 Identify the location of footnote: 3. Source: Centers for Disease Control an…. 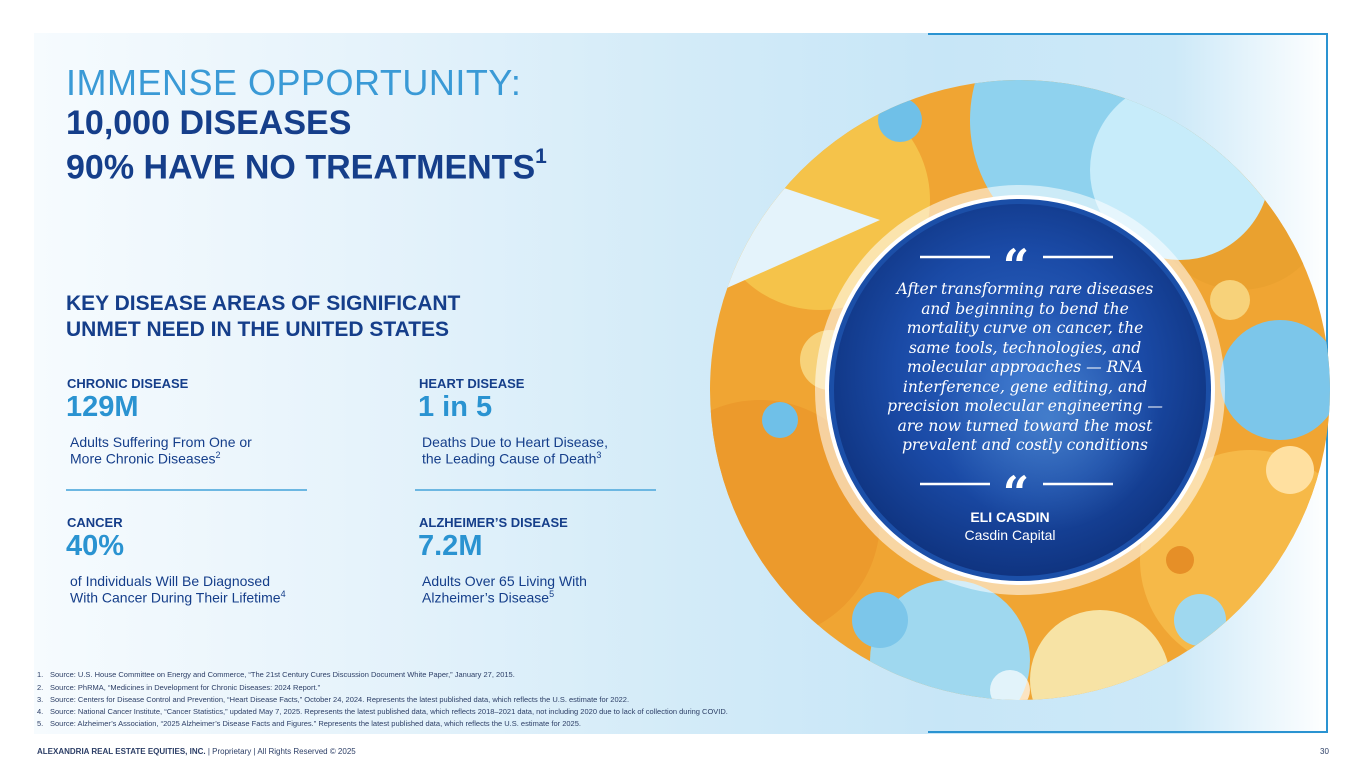
(333, 699).